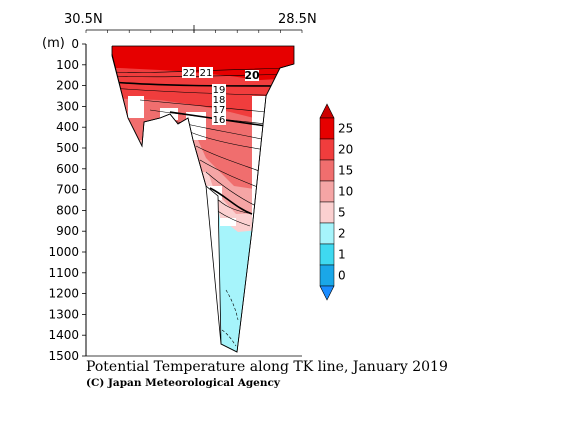  Describe the element at coordinates (63, 314) in the screenshot. I see `y-tick-label: 1300` at that location.